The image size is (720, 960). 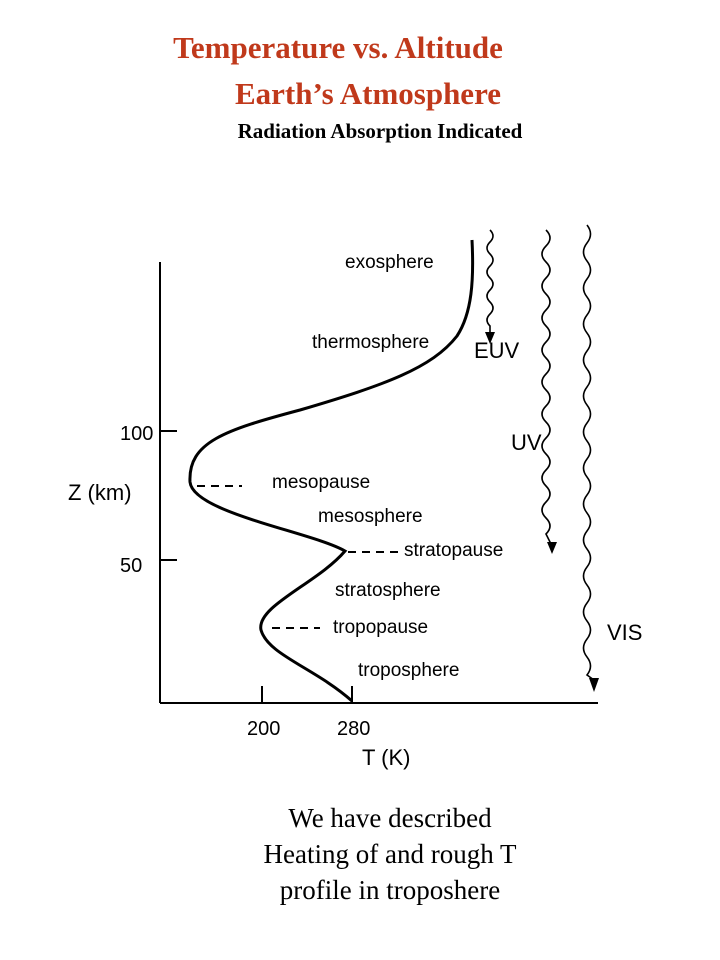 I want to click on stratopause-label: stratopause, so click(x=453, y=550).